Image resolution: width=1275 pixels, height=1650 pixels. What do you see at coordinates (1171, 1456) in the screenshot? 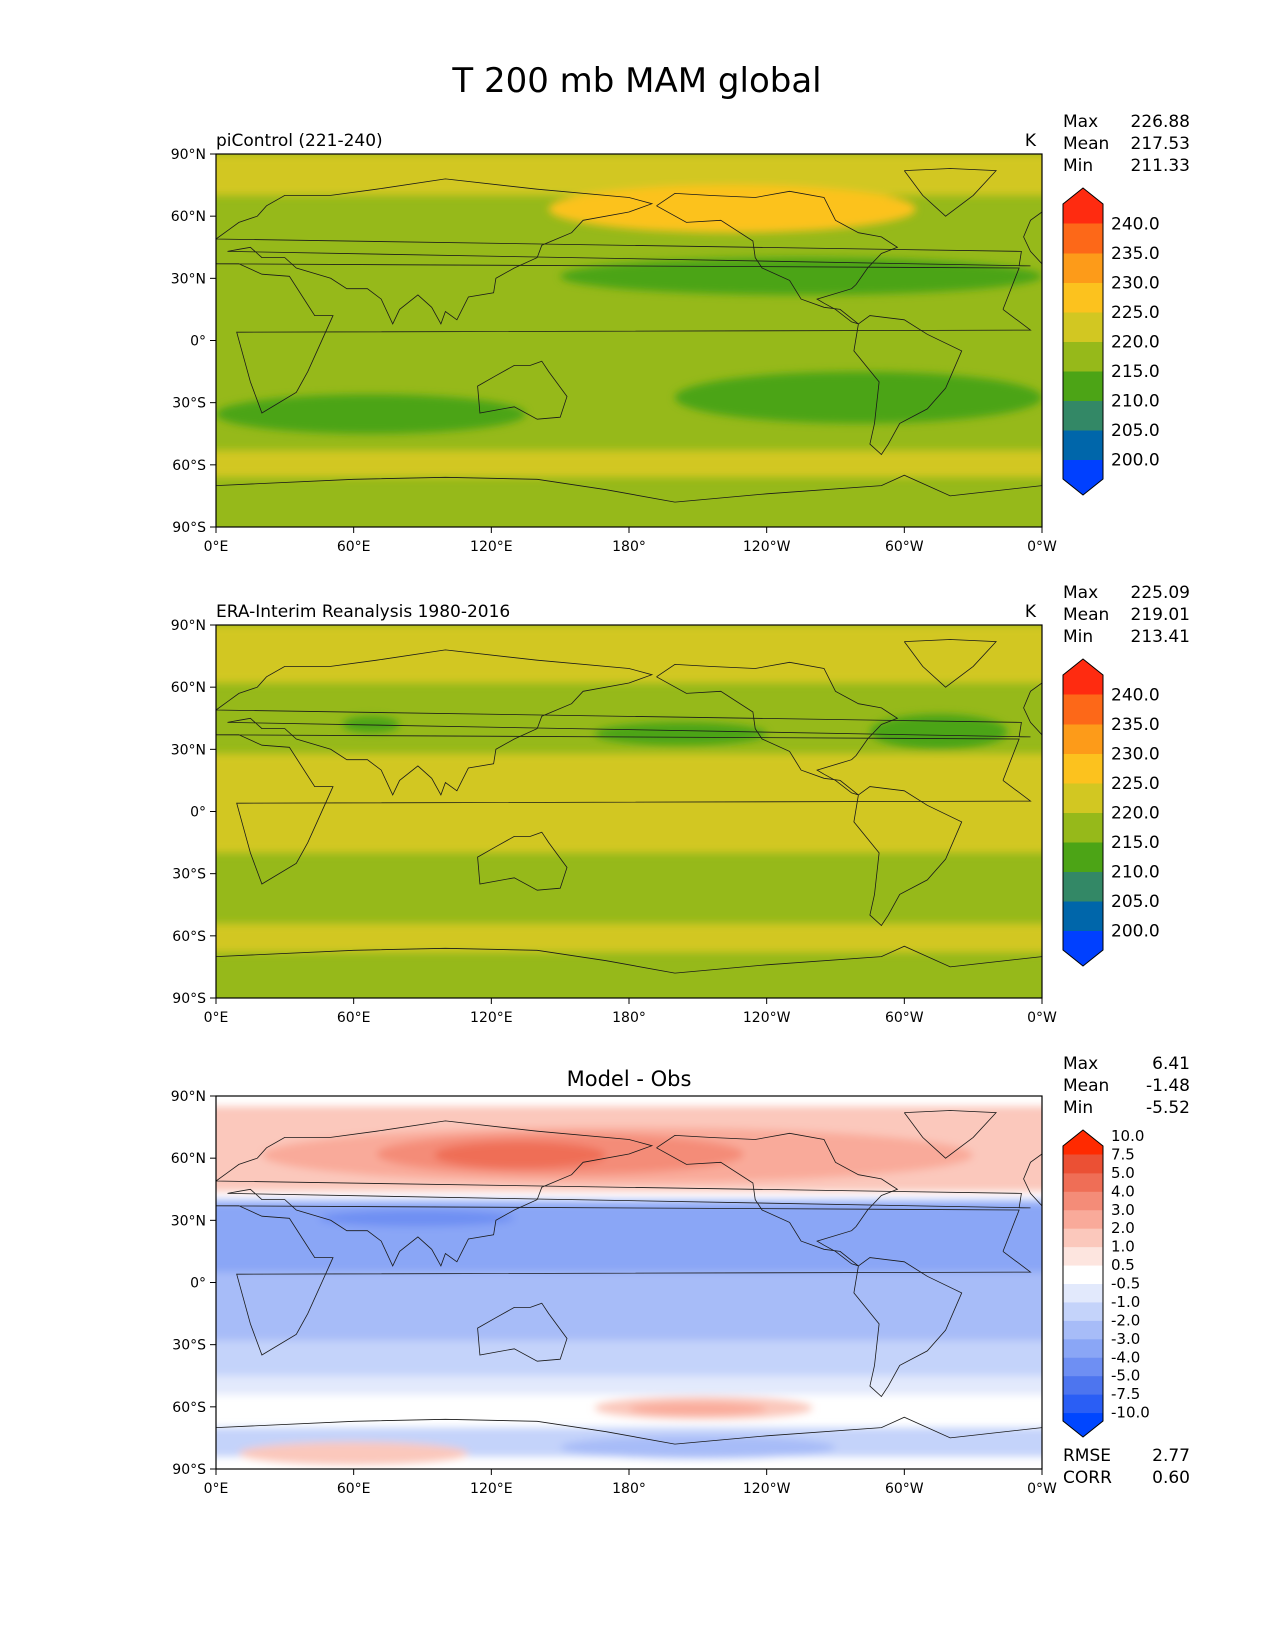
I see `stat-value-rmse: 2.77` at bounding box center [1171, 1456].